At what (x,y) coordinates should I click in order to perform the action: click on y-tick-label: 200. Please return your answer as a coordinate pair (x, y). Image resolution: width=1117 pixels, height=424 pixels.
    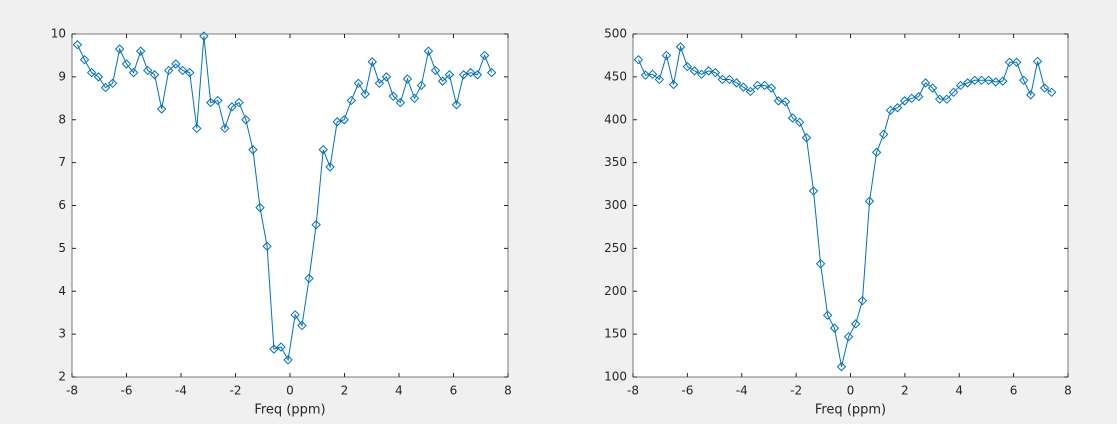
    Looking at the image, I should click on (615, 291).